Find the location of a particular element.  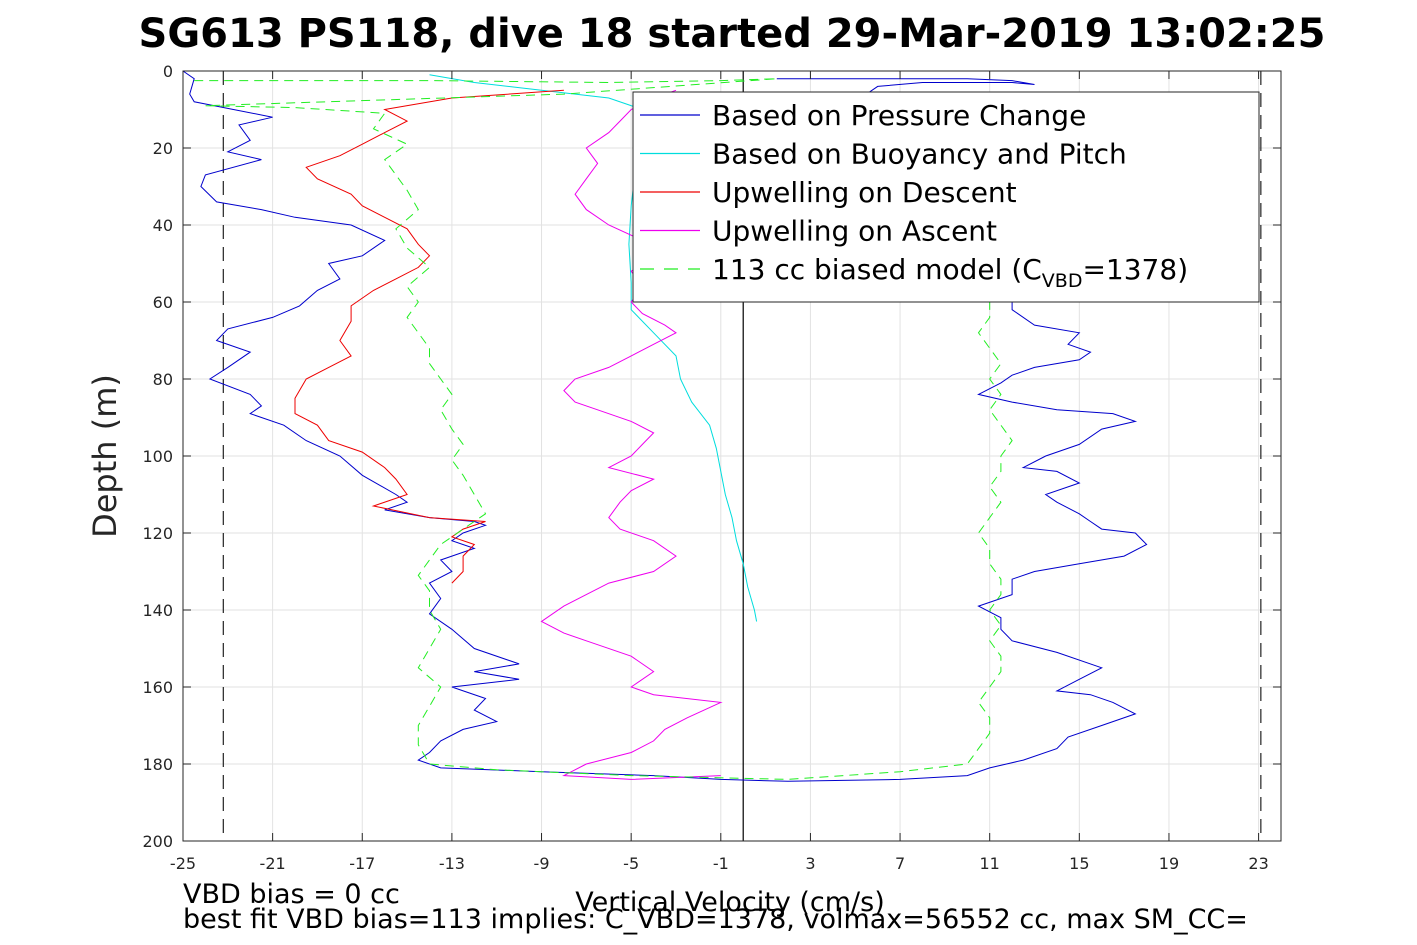

y-tick-label: 60 is located at coordinates (163, 302).